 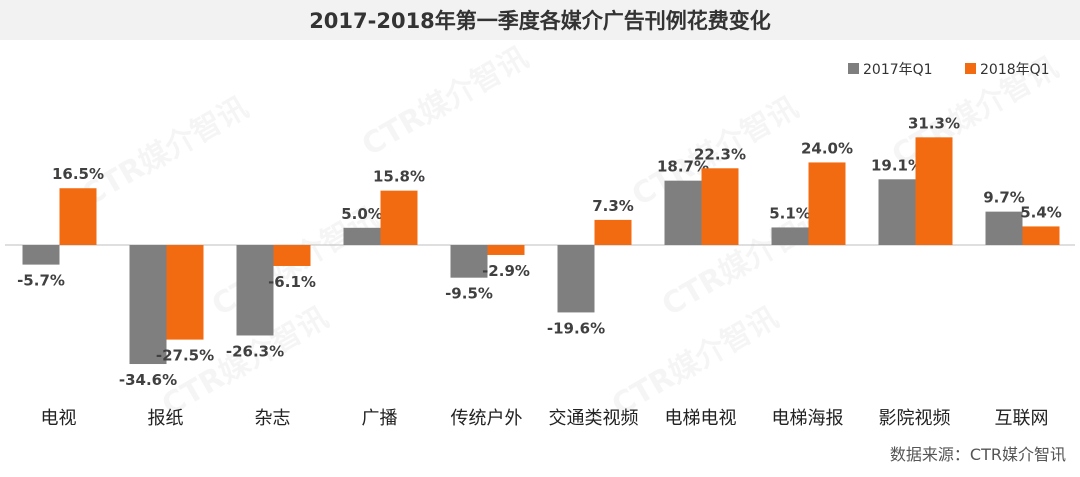 I want to click on data-label: 7.3%, so click(x=613, y=206).